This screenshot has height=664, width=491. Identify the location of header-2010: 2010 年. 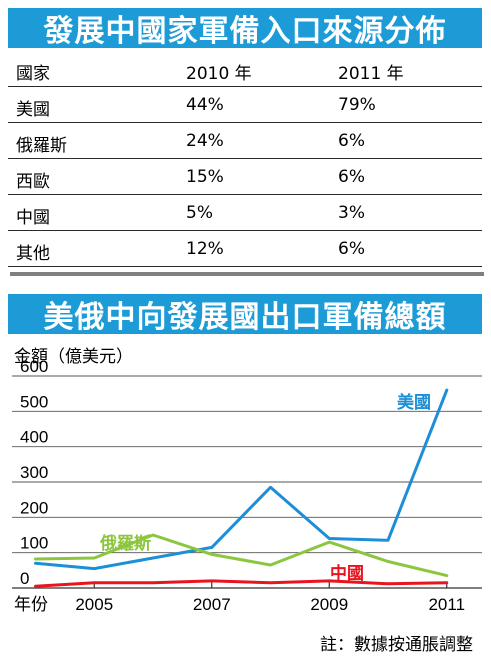
(219, 74).